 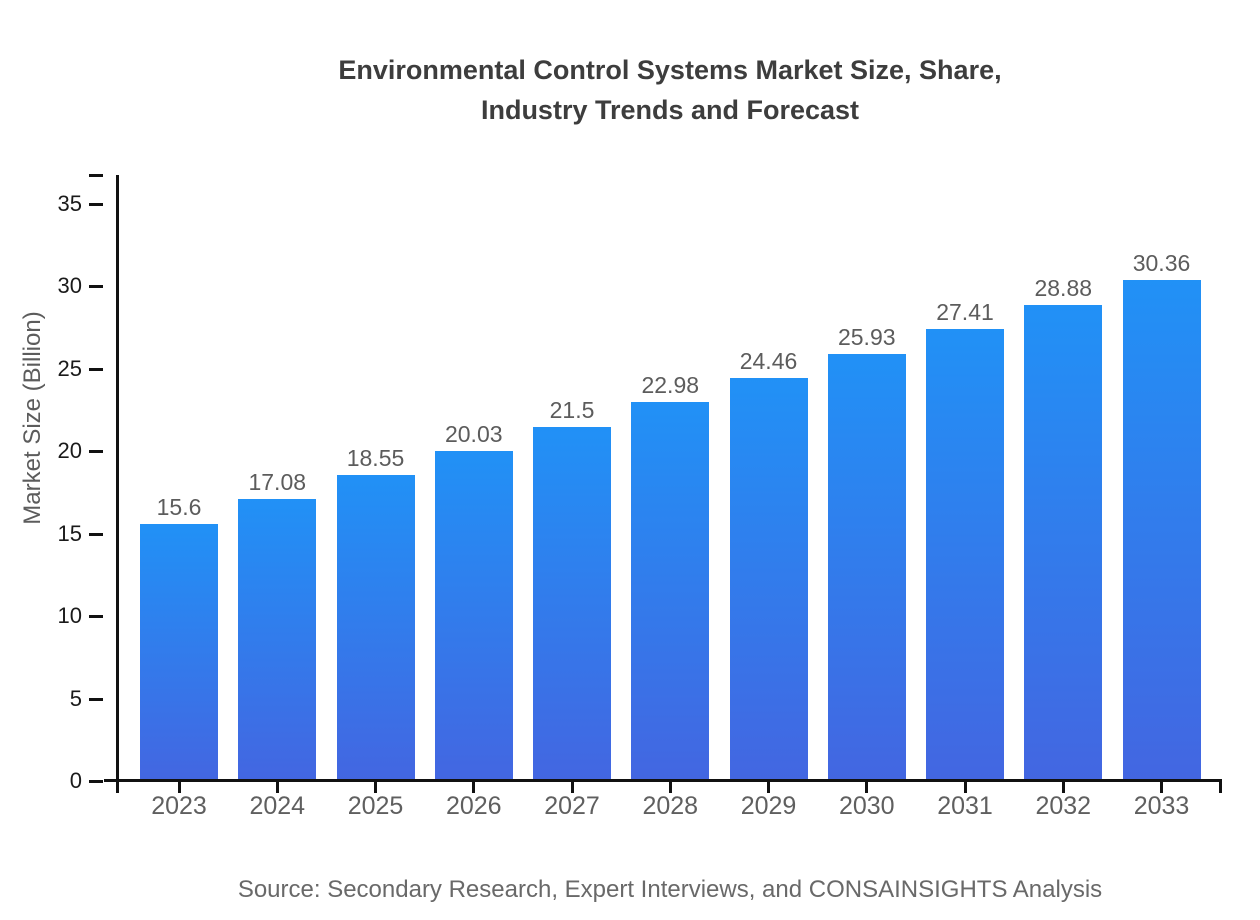 I want to click on bar-value-label: 15.6, so click(x=179, y=506).